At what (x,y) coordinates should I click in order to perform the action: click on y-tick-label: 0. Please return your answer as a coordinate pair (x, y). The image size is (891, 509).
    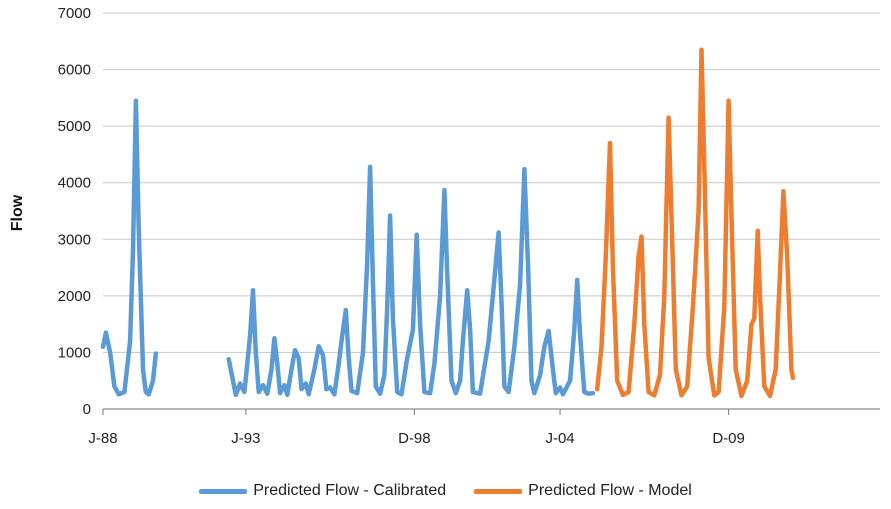
    Looking at the image, I should click on (87, 409).